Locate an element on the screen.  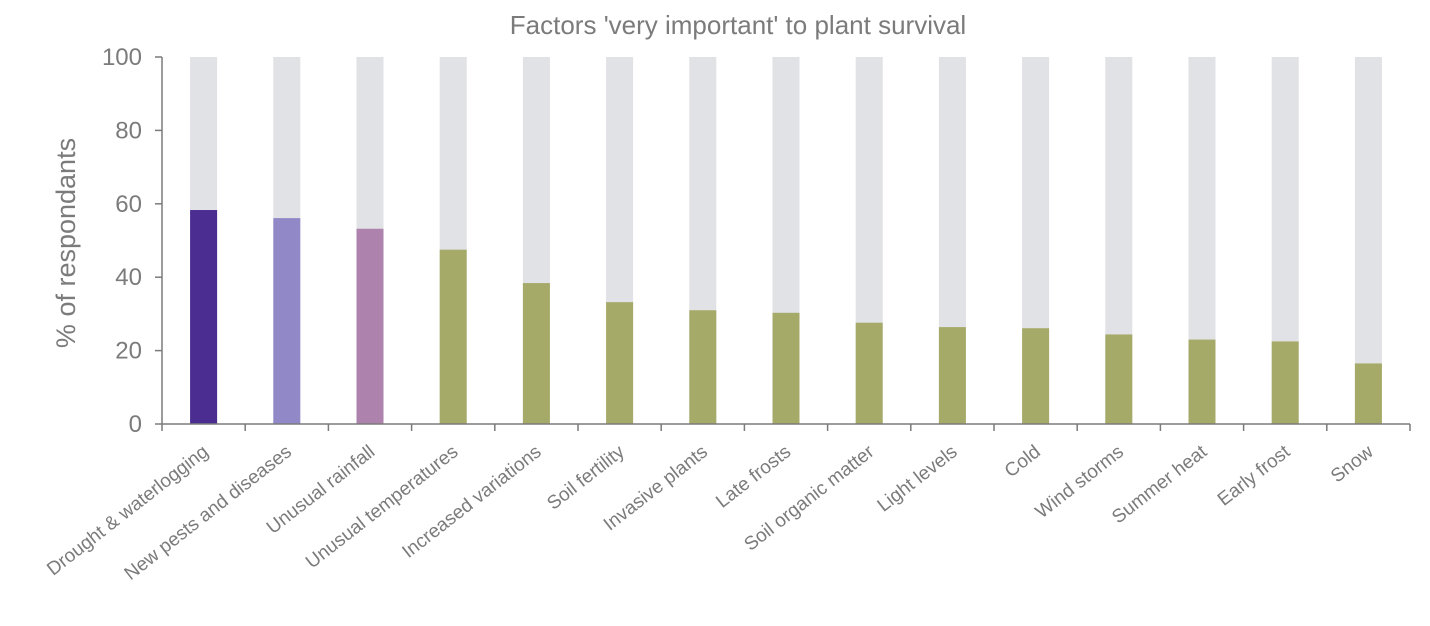
x-tick-label: Soil fertility is located at coordinates (586, 477).